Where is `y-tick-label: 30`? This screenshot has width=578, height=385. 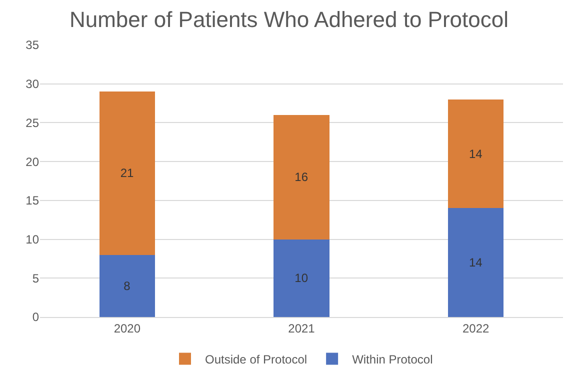 y-tick-label: 30 is located at coordinates (33, 84).